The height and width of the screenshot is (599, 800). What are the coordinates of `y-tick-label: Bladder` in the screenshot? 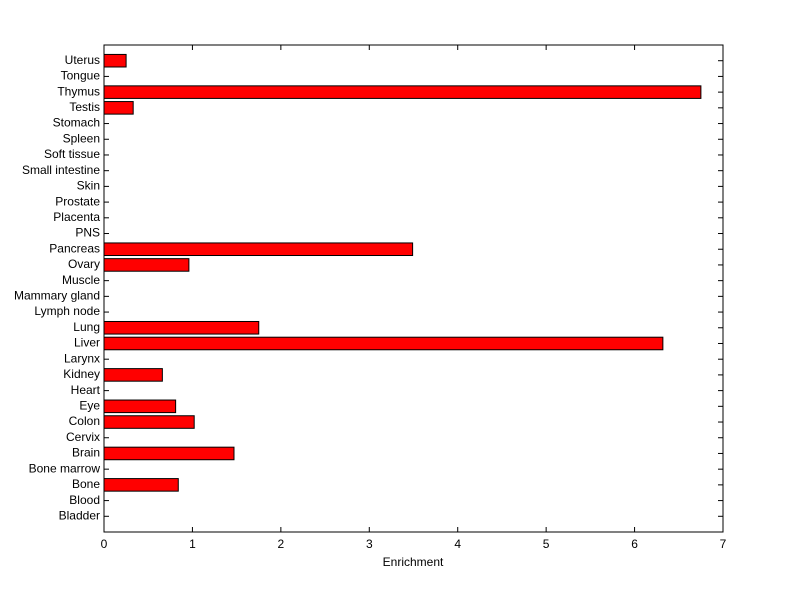 It's located at (79, 515).